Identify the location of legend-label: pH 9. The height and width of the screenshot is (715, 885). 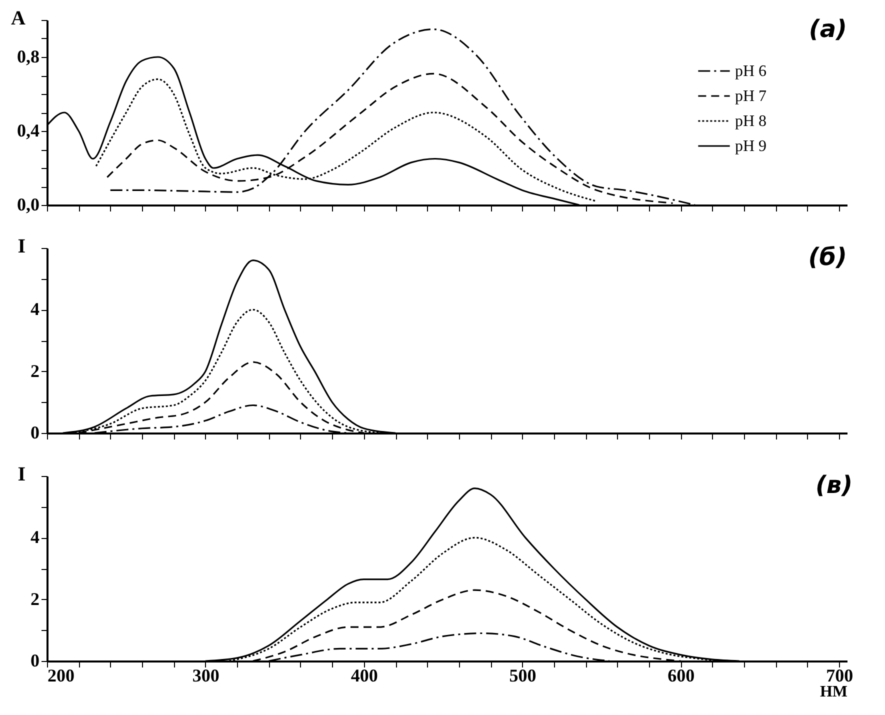
(751, 146).